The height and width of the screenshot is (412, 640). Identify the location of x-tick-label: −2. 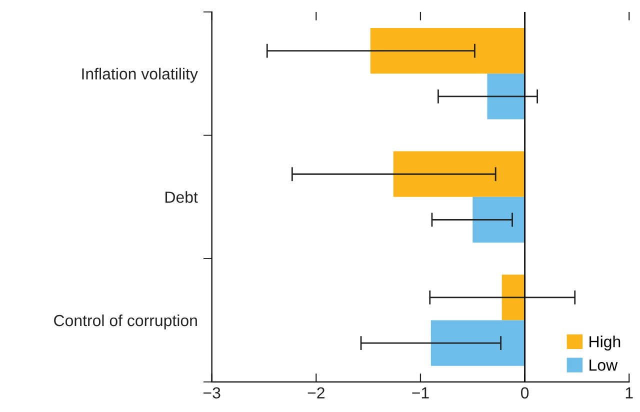
(316, 392).